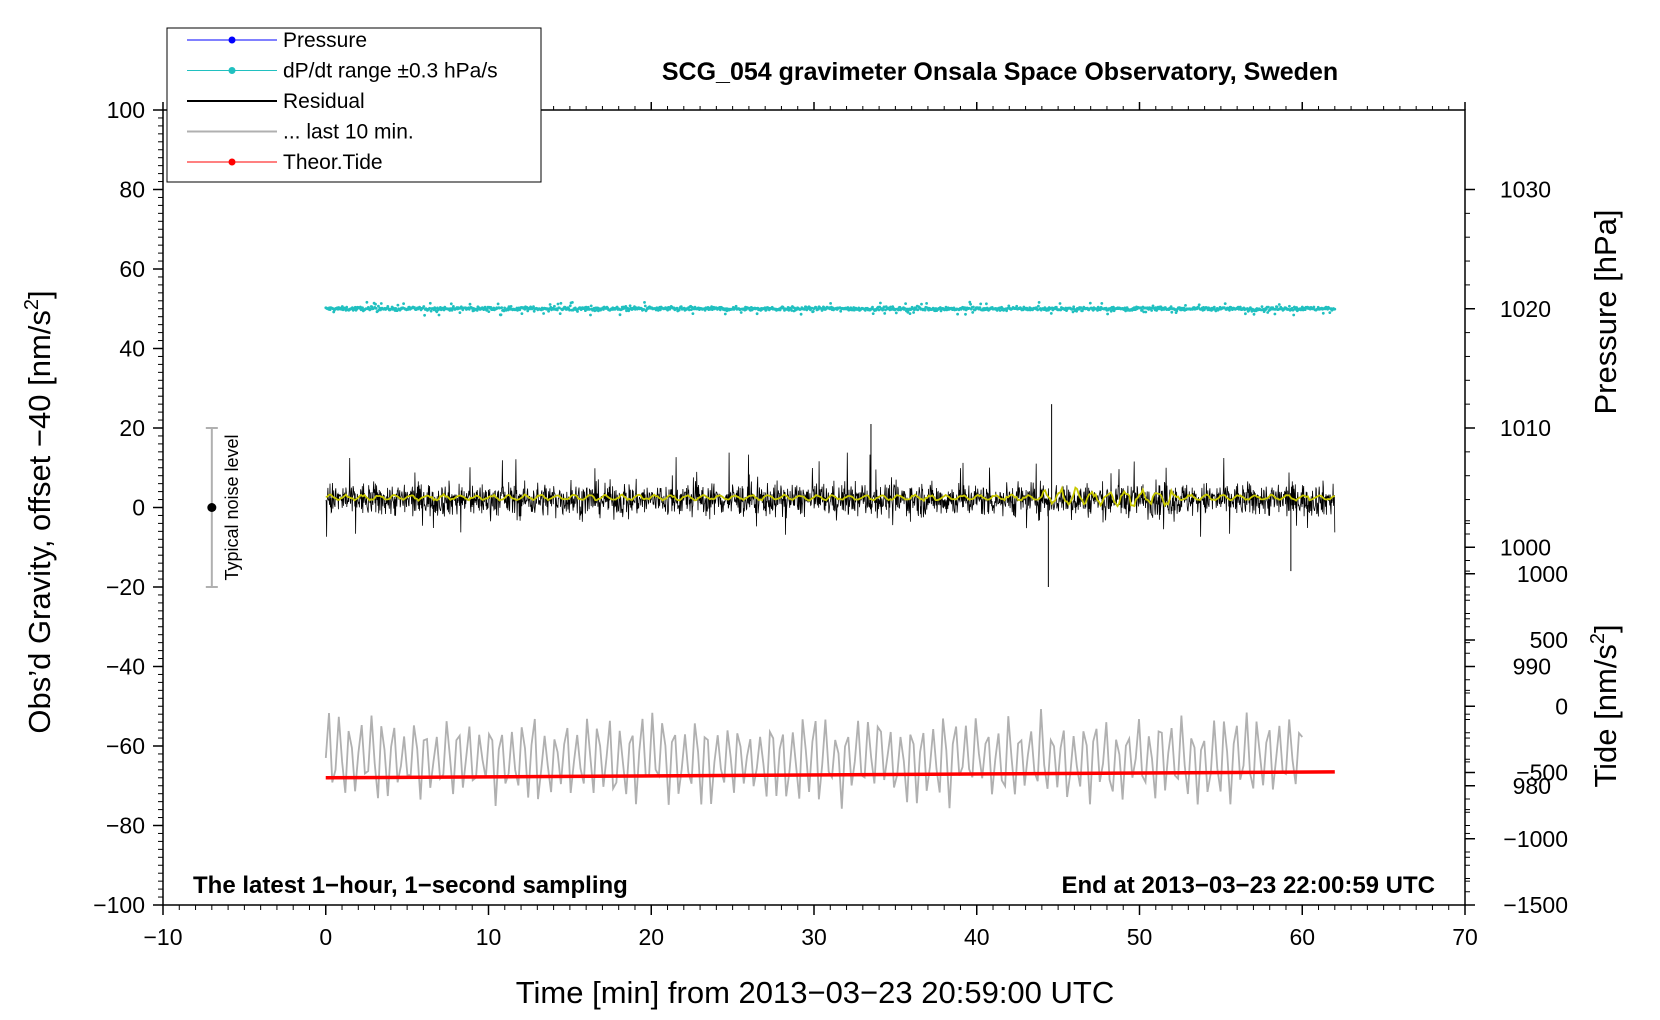  What do you see at coordinates (1598, 638) in the screenshot?
I see `tide-axis-label-sup: 2` at bounding box center [1598, 638].